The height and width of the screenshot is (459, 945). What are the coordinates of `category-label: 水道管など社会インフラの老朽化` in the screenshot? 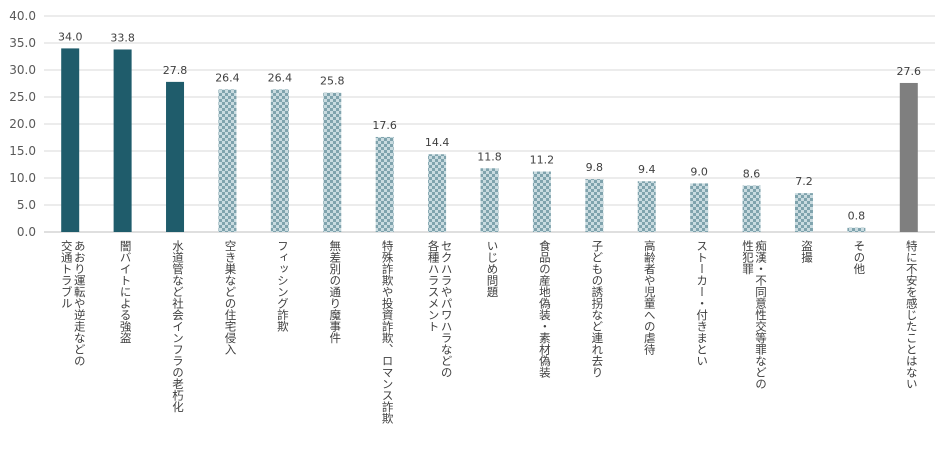 It's located at (178, 326).